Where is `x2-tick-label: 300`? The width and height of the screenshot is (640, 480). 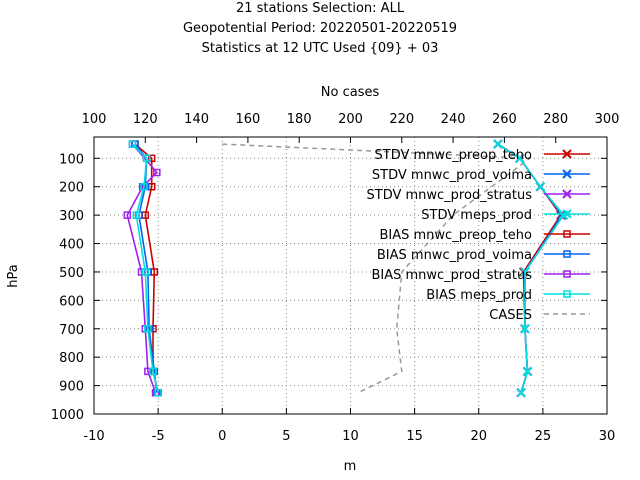 x2-tick-label: 300 is located at coordinates (607, 119).